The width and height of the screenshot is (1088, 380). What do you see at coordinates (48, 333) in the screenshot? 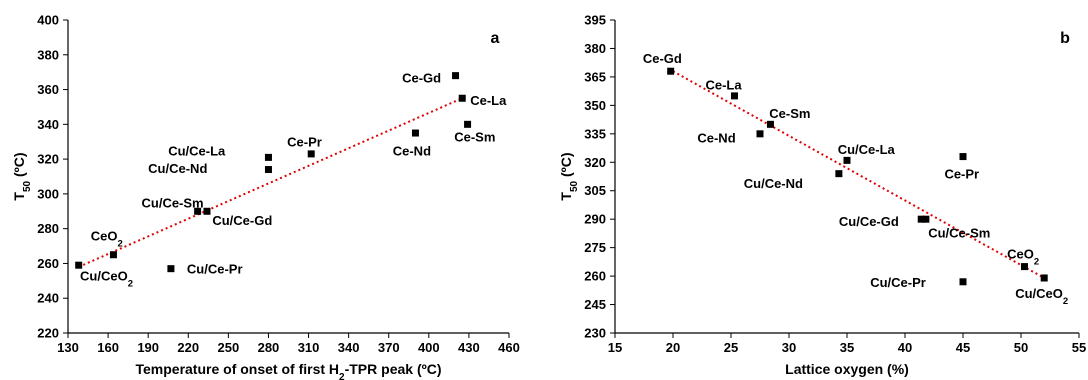
I see `y-tick-label: 220` at bounding box center [48, 333].